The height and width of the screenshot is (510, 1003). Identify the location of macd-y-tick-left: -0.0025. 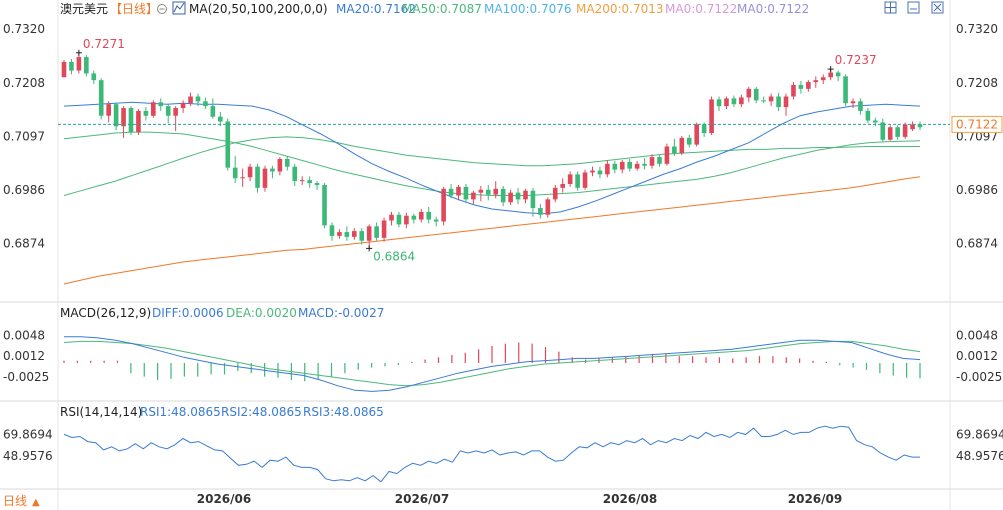
(26, 377).